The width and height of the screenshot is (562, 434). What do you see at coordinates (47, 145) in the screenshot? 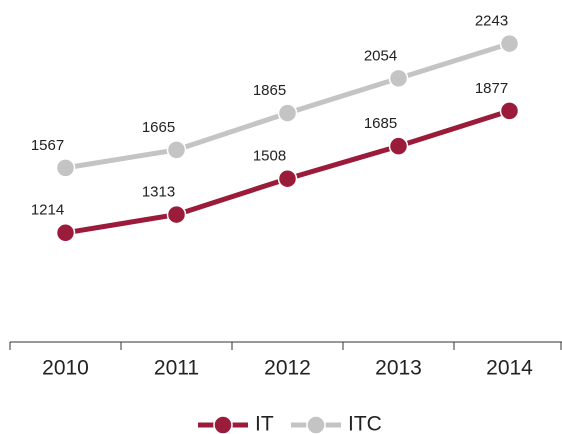
I see `data-label: 1567` at bounding box center [47, 145].